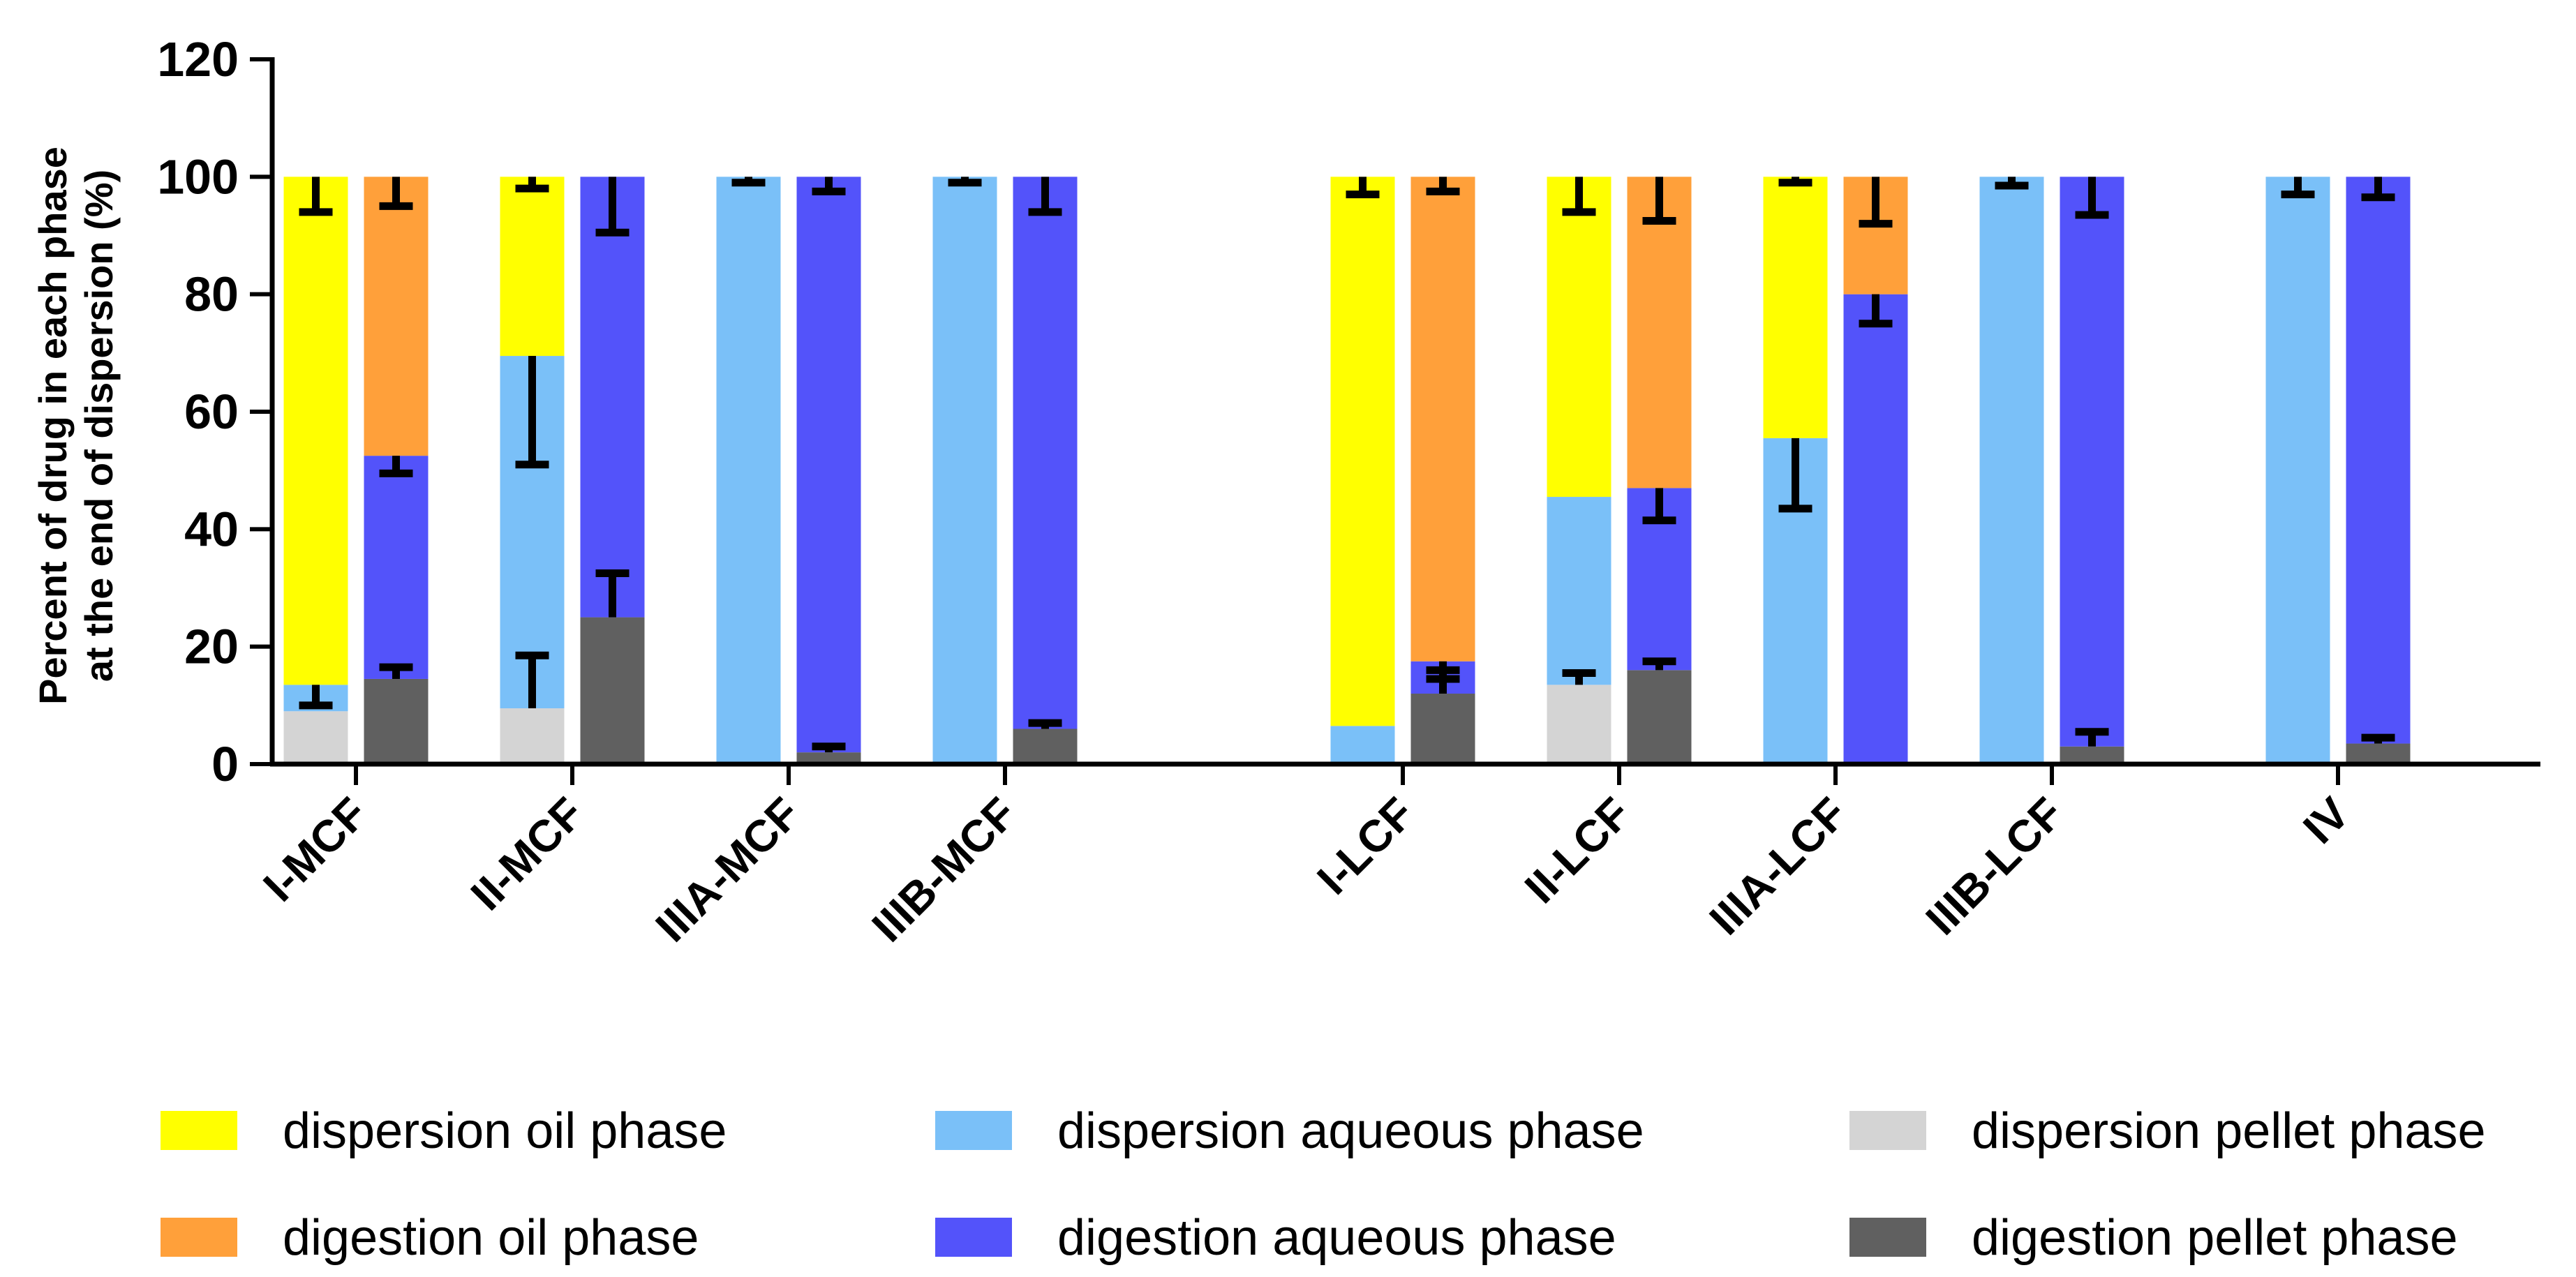 Image resolution: width=2576 pixels, height=1277 pixels. What do you see at coordinates (53, 426) in the screenshot?
I see `y-axis-label-line-1: Percent of drug in each phase` at bounding box center [53, 426].